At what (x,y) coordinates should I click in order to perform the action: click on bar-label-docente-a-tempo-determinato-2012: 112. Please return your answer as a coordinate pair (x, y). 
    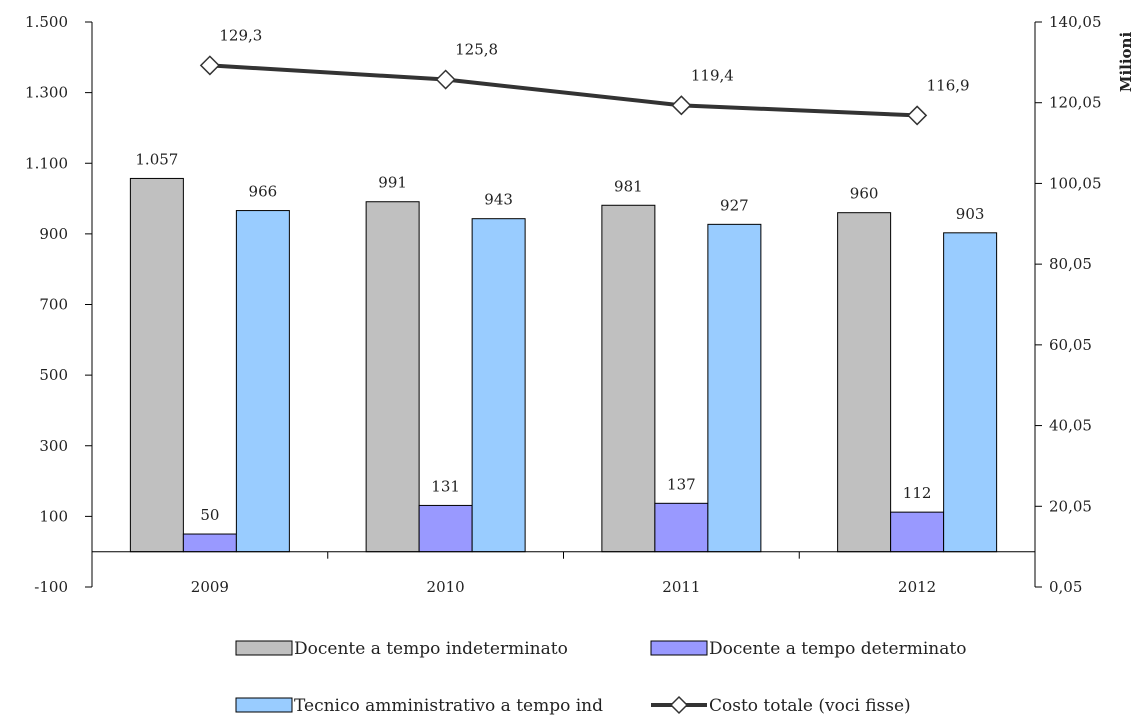
    Looking at the image, I should click on (917, 493).